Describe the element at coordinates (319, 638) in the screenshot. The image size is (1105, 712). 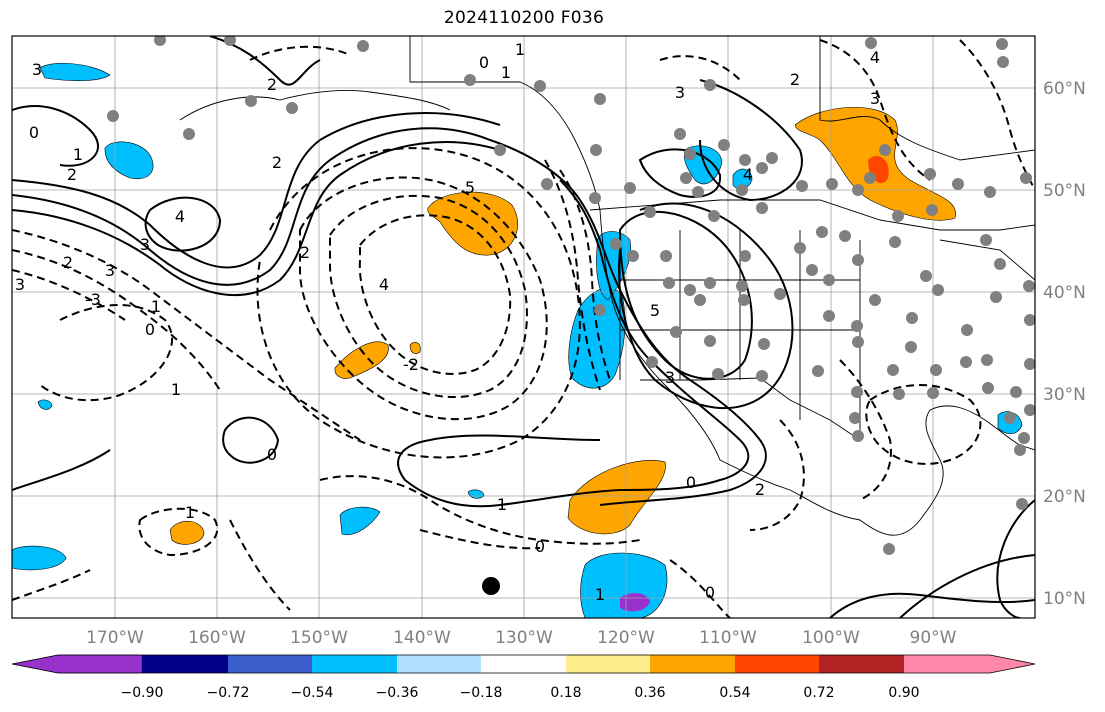
I see `lon-label: 150°W` at that location.